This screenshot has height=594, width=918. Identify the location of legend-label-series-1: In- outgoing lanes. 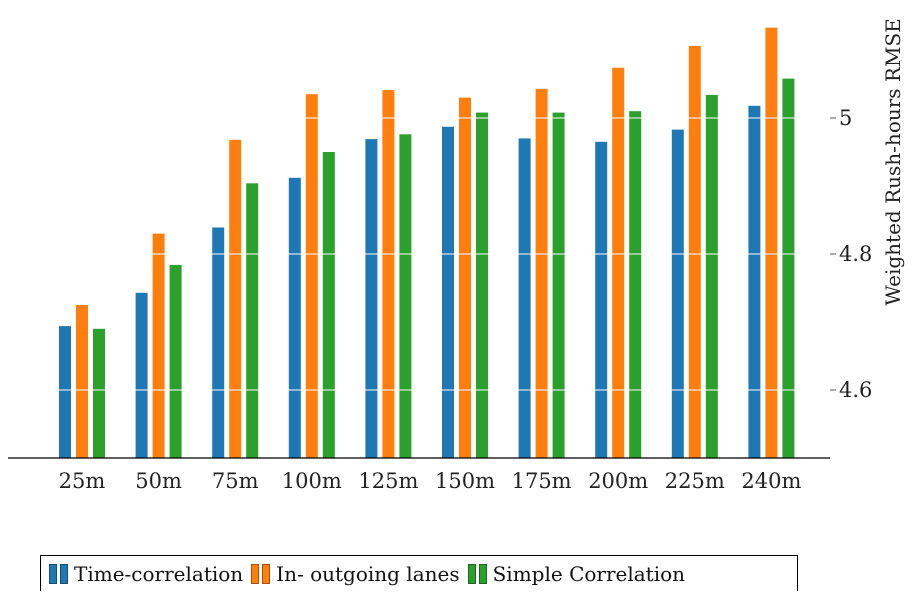
(368, 573).